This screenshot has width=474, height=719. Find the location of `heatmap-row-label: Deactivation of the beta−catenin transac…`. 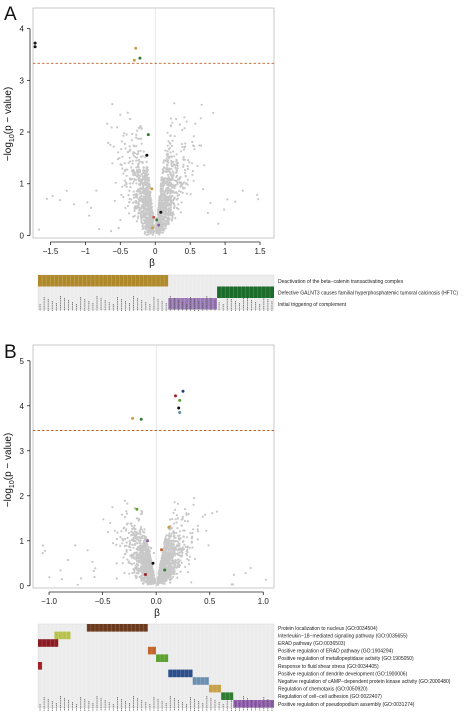

heatmap-row-label: Deactivation of the beta−catenin transac… is located at coordinates (341, 282).